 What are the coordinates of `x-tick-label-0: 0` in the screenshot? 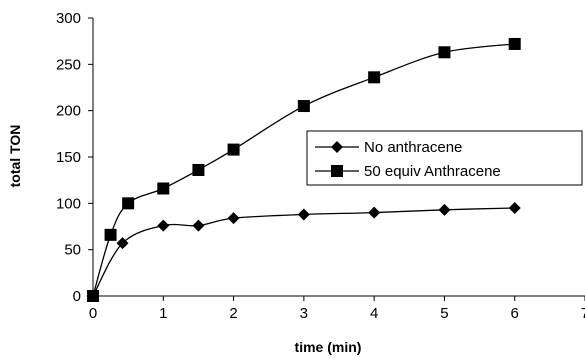 It's located at (93, 313).